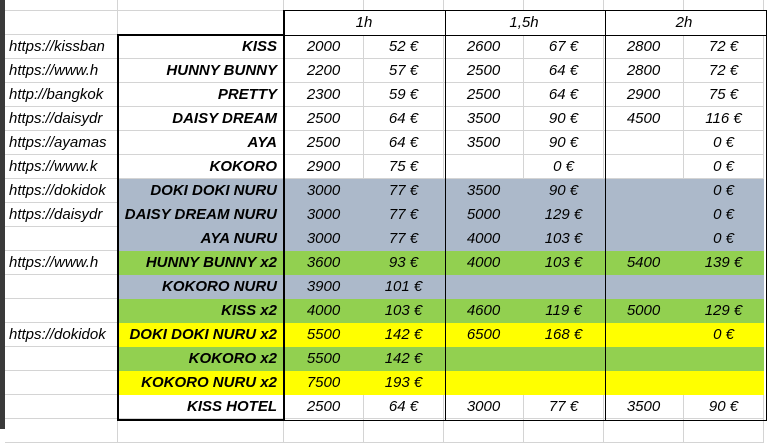 The height and width of the screenshot is (443, 770). Describe the element at coordinates (364, 22) in the screenshot. I see `duration-header: 1h` at that location.